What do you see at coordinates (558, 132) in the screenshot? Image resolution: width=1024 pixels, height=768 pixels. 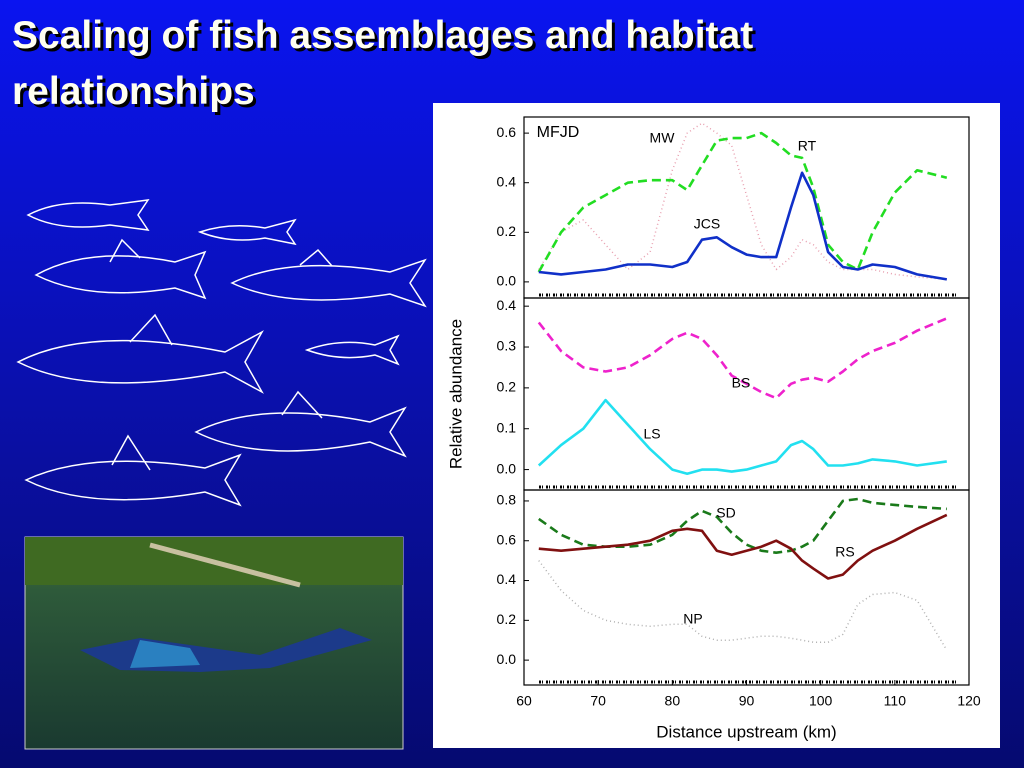 I see `panel-label: MFJD` at bounding box center [558, 132].